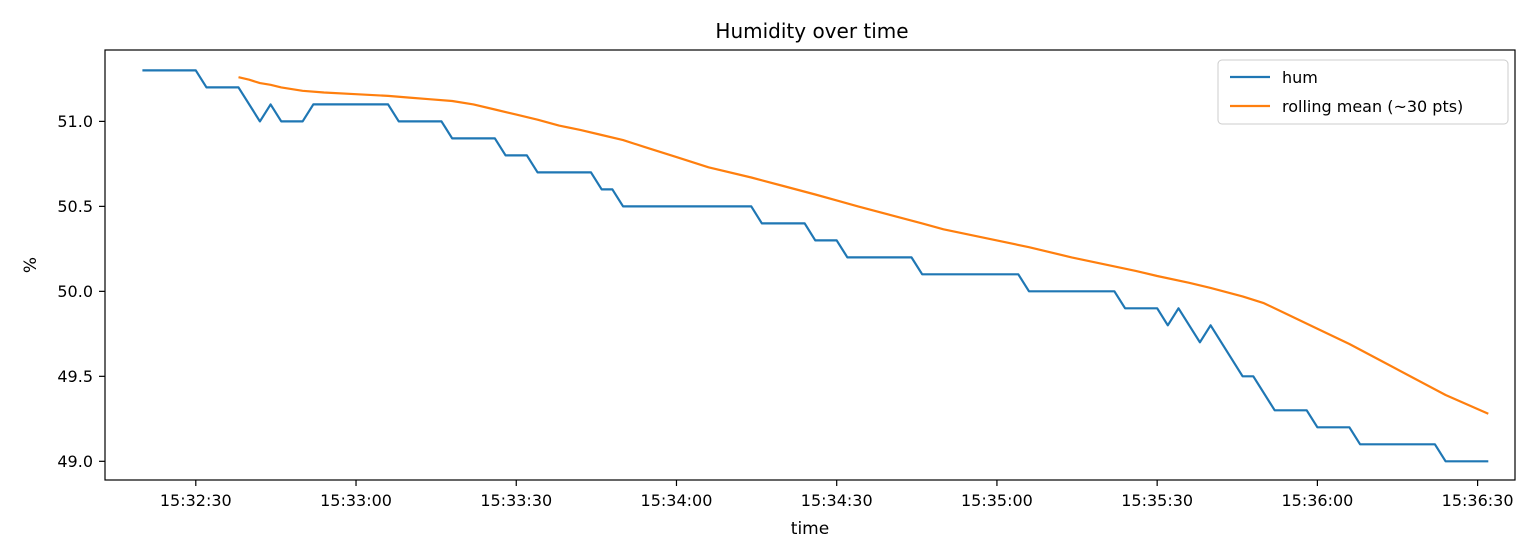 This screenshot has height=560, width=1540. What do you see at coordinates (75, 206) in the screenshot?
I see `y-tick-label-3: 50.5` at bounding box center [75, 206].